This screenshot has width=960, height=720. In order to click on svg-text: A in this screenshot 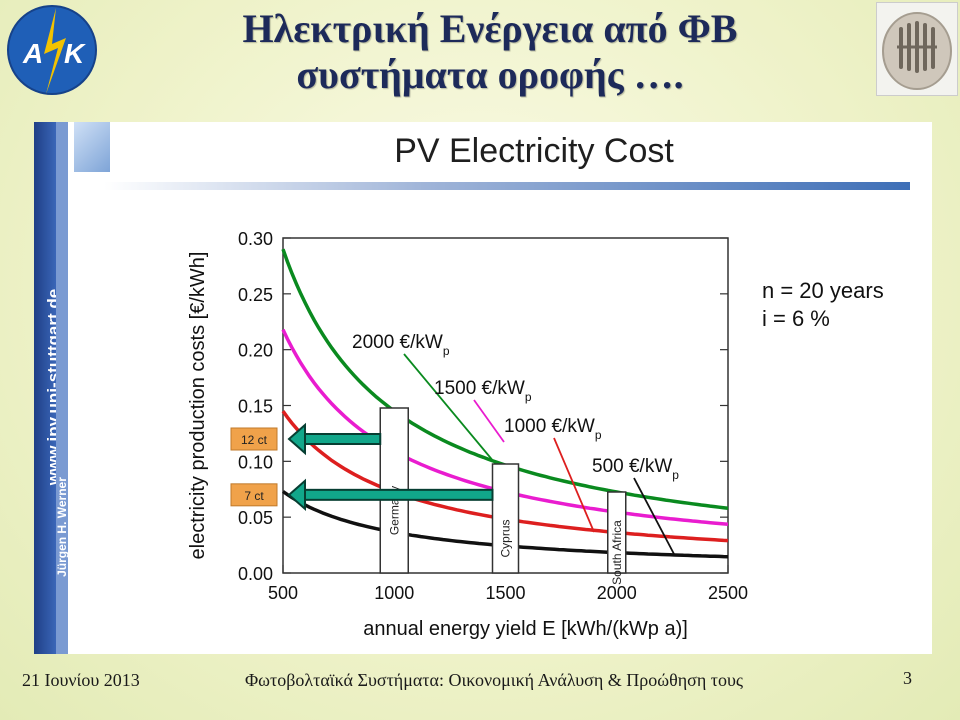, I will do `click(32, 53)`.